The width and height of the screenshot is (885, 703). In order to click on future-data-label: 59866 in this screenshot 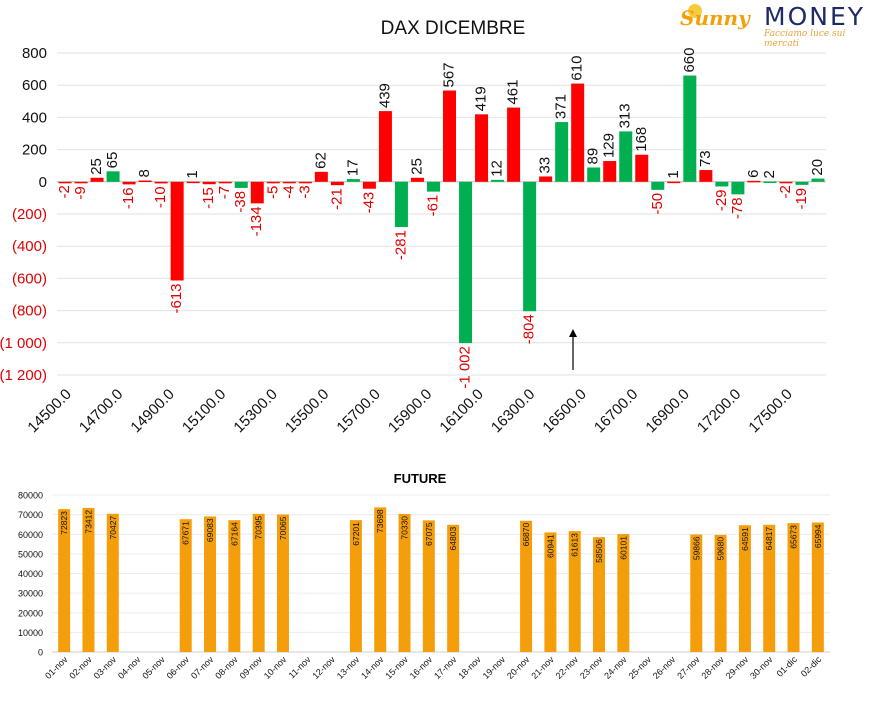, I will do `click(696, 548)`.